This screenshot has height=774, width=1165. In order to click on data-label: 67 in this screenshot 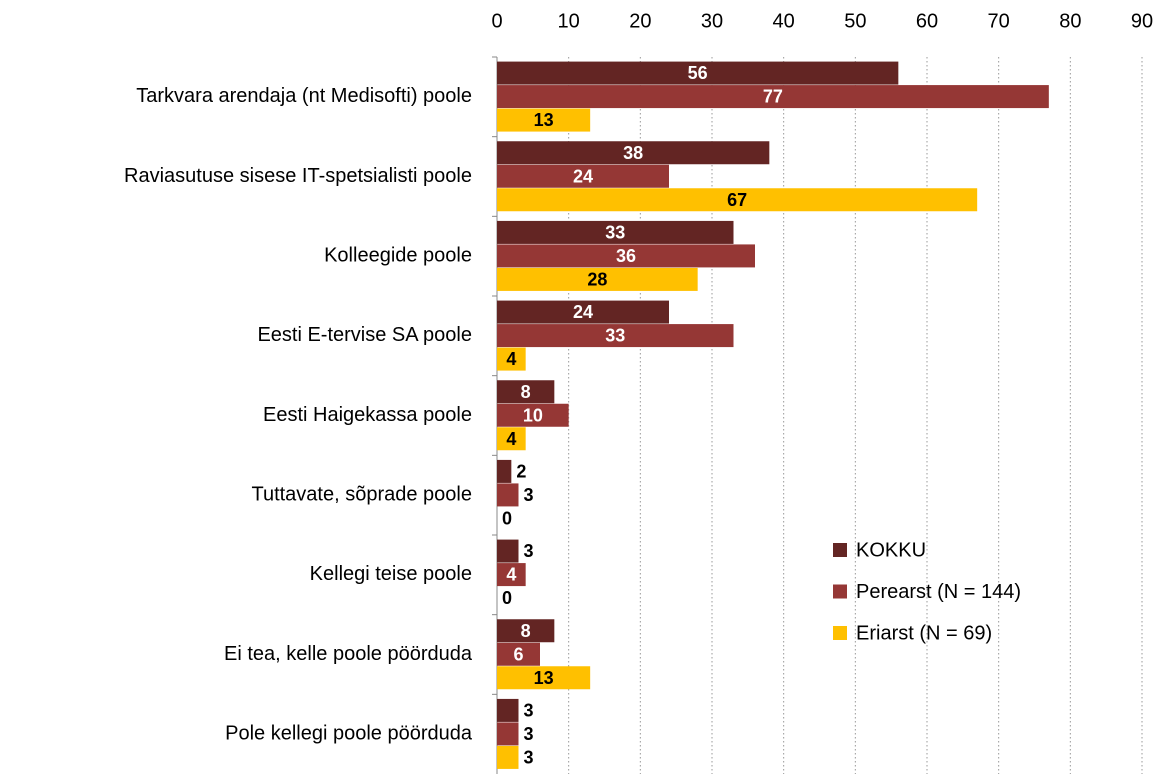, I will do `click(737, 200)`.